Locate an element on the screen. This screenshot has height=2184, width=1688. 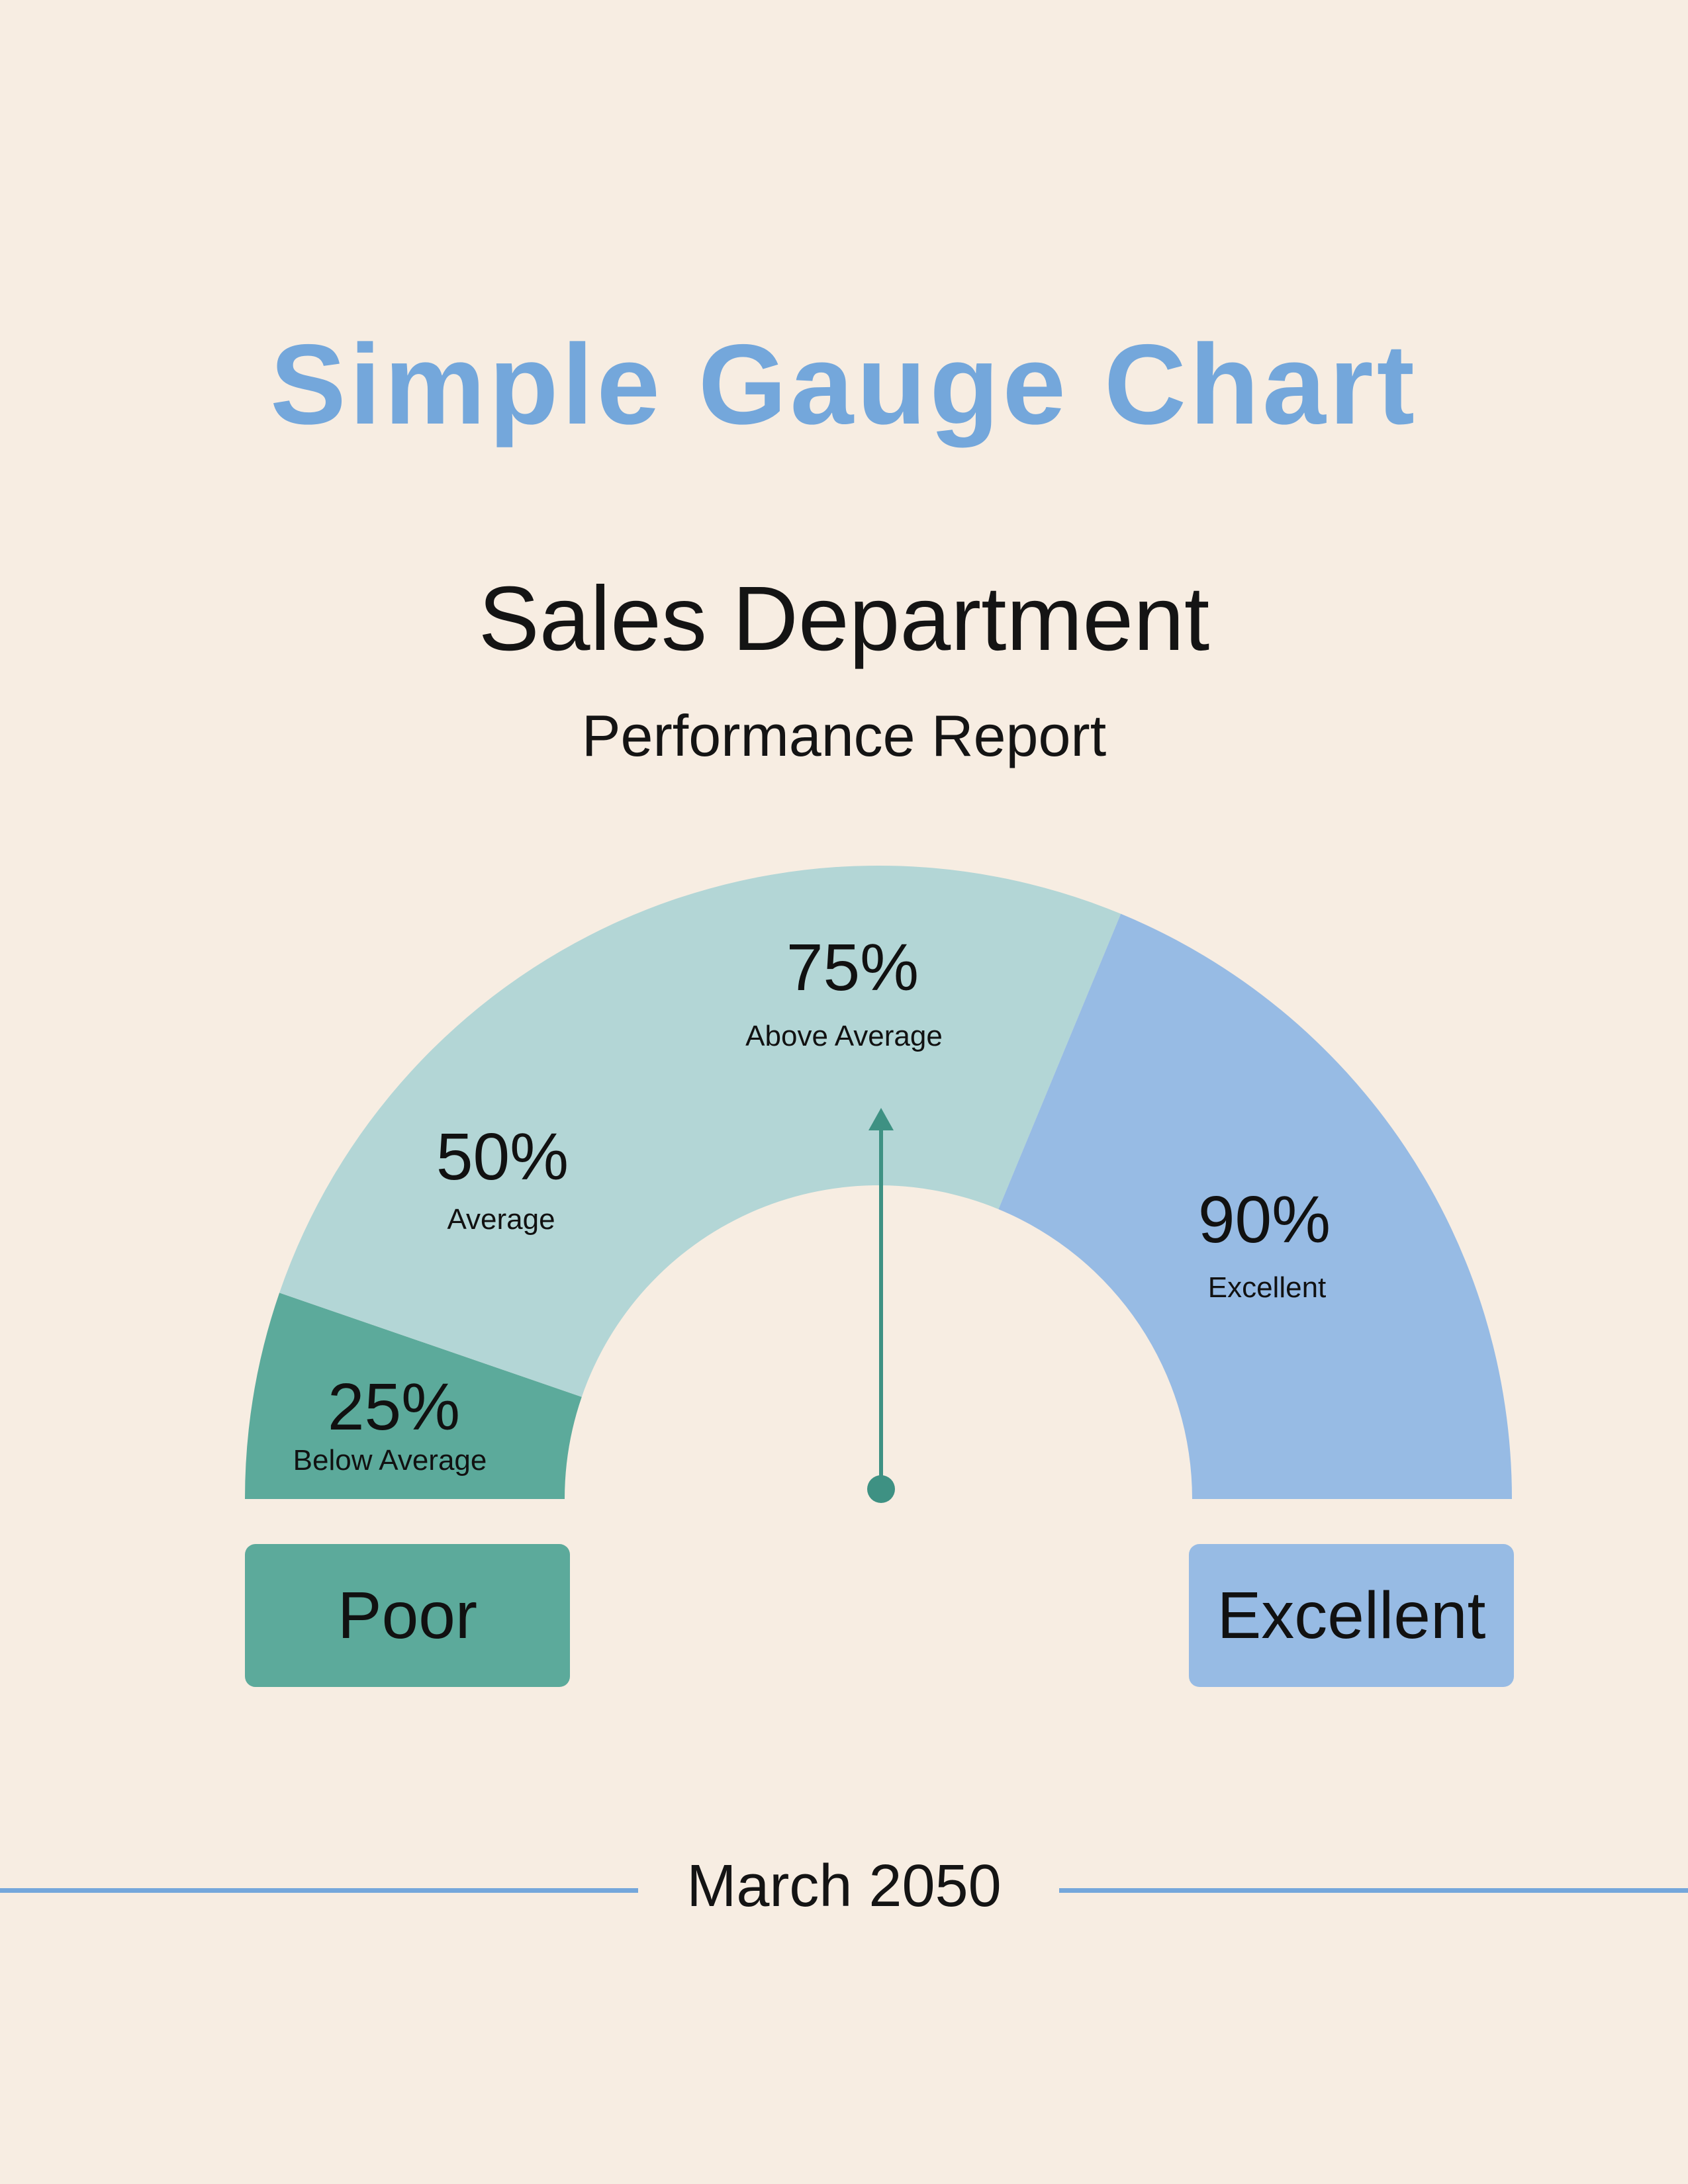
report-subtitle-2: Performance Report is located at coordinates (844, 735).